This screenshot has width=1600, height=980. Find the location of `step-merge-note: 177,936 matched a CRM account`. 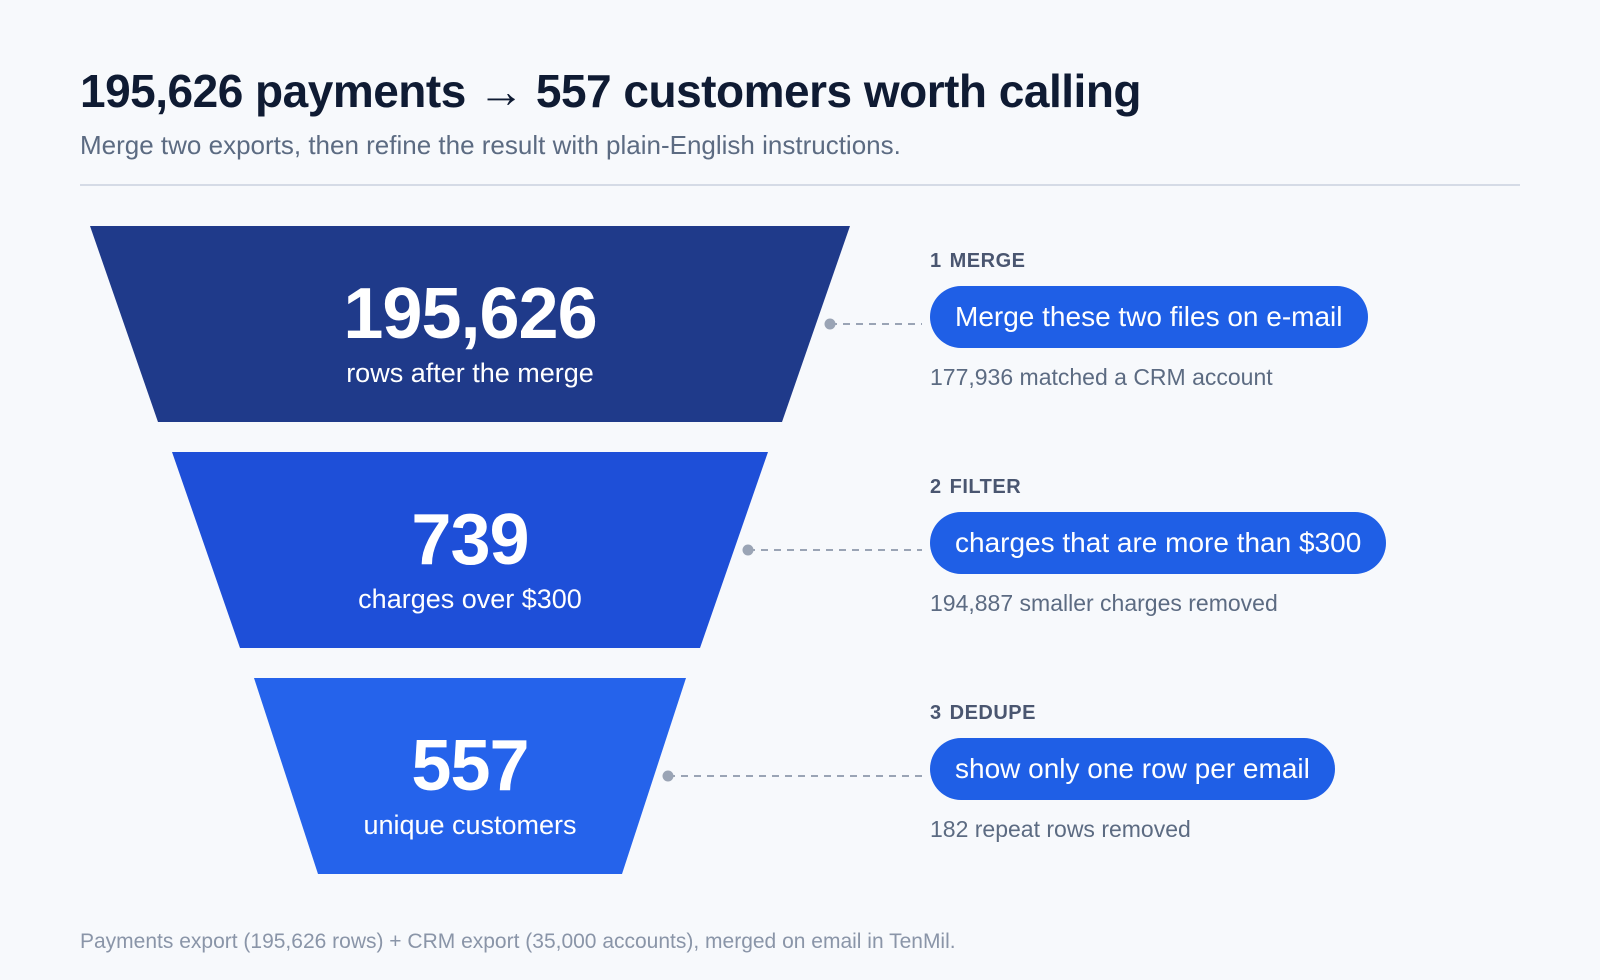

step-merge-note: 177,936 matched a CRM account is located at coordinates (1101, 377).